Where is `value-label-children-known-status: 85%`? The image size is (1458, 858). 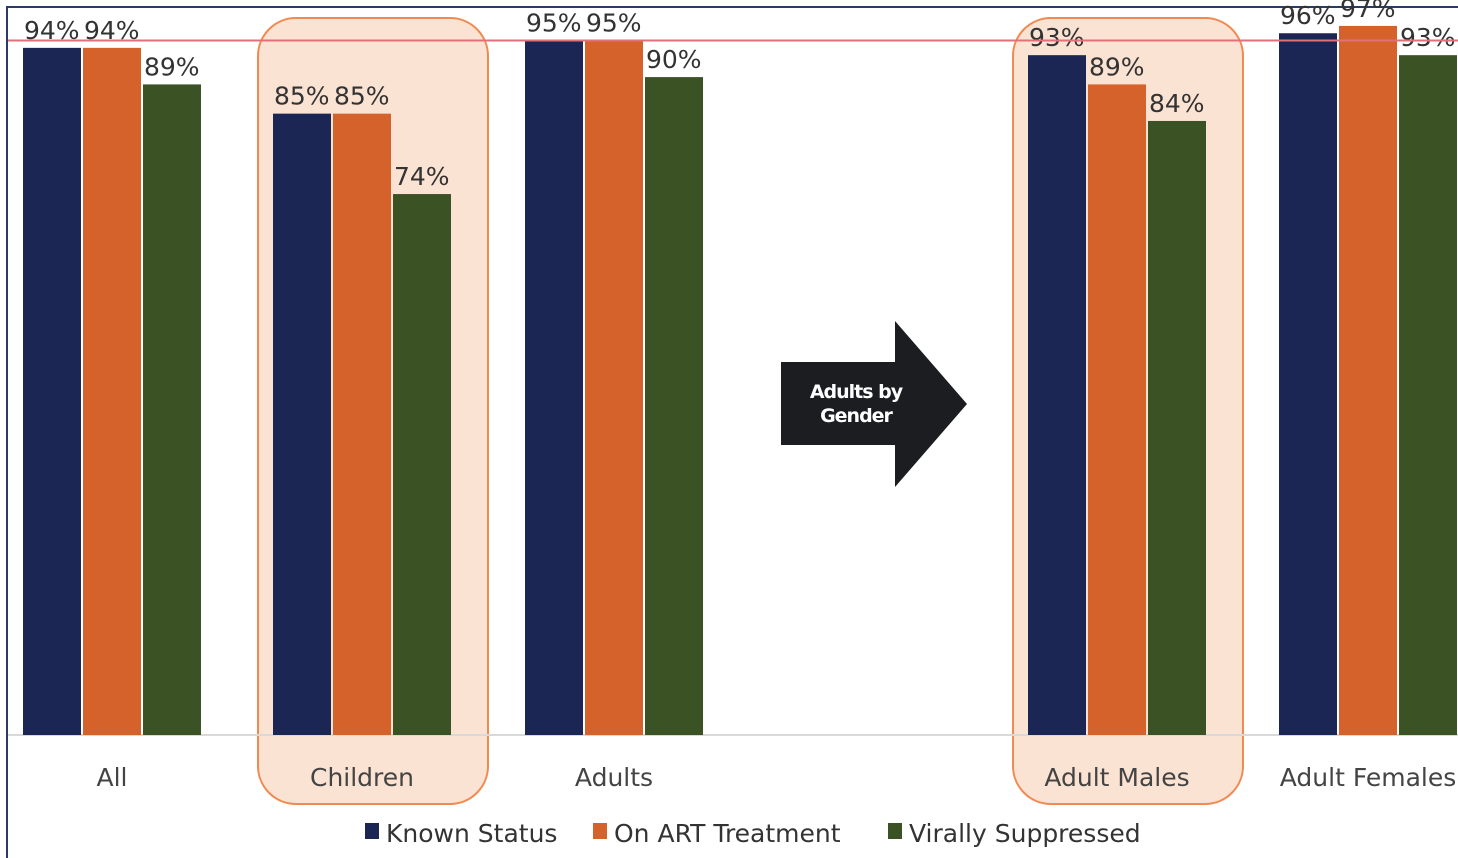
value-label-children-known-status: 85% is located at coordinates (302, 96).